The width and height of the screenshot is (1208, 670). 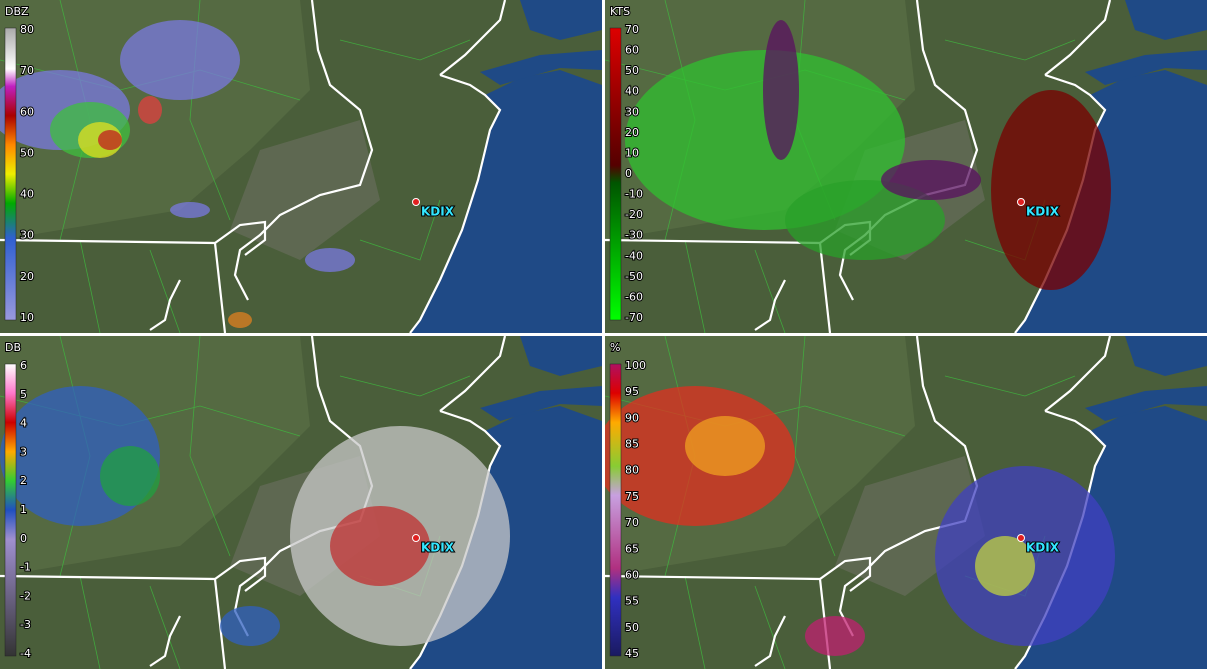 I want to click on scale-label: 85, so click(x=632, y=444).